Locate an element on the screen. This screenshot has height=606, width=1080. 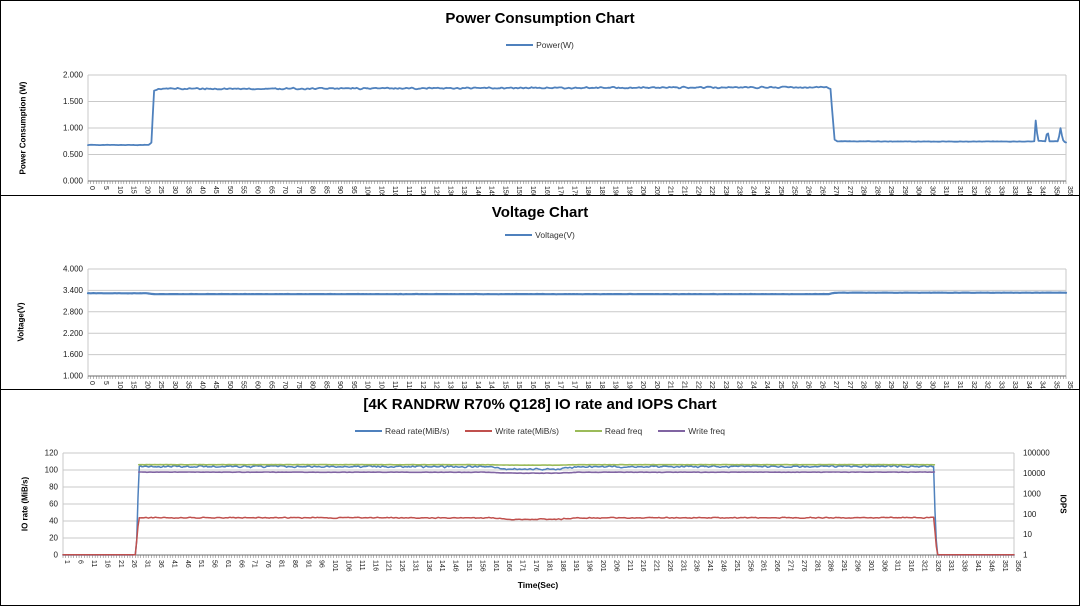
svg-text: 0 is located at coordinates (91, 383).